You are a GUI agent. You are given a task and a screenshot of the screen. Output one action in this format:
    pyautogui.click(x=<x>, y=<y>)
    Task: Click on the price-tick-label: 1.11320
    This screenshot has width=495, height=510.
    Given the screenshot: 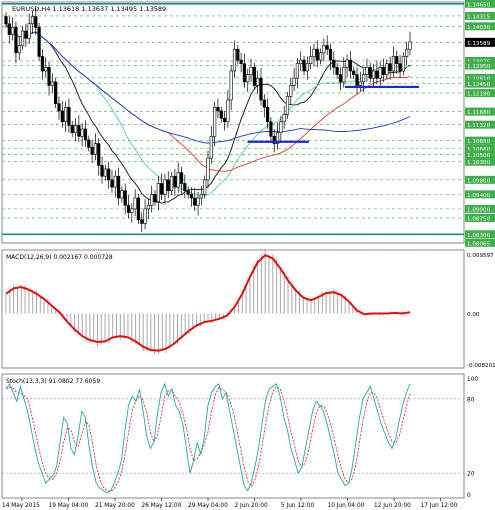 What is the action you would take?
    pyautogui.click(x=479, y=126)
    